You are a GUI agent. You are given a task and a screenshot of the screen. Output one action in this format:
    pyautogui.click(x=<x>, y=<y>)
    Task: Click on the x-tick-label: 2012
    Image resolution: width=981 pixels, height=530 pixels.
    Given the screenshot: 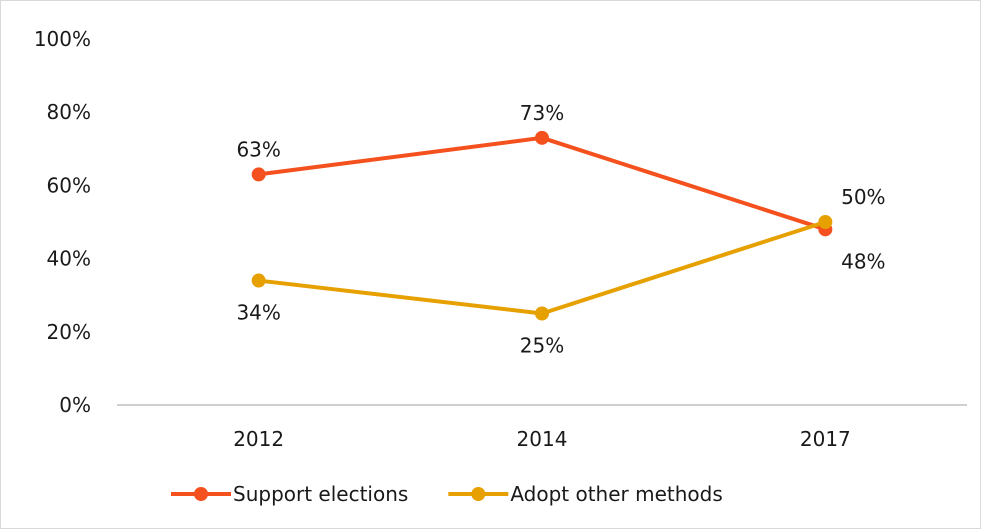 What is the action you would take?
    pyautogui.click(x=258, y=439)
    